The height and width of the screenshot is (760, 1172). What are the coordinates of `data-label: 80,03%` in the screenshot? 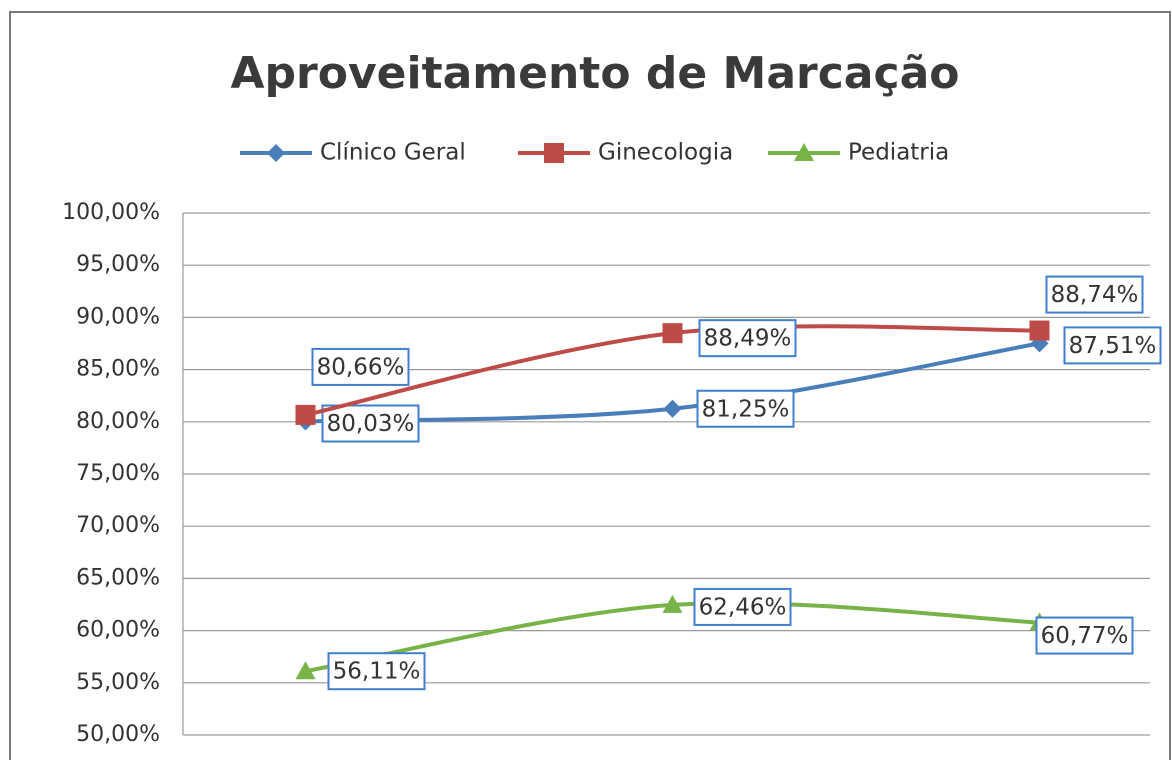 It's located at (371, 424).